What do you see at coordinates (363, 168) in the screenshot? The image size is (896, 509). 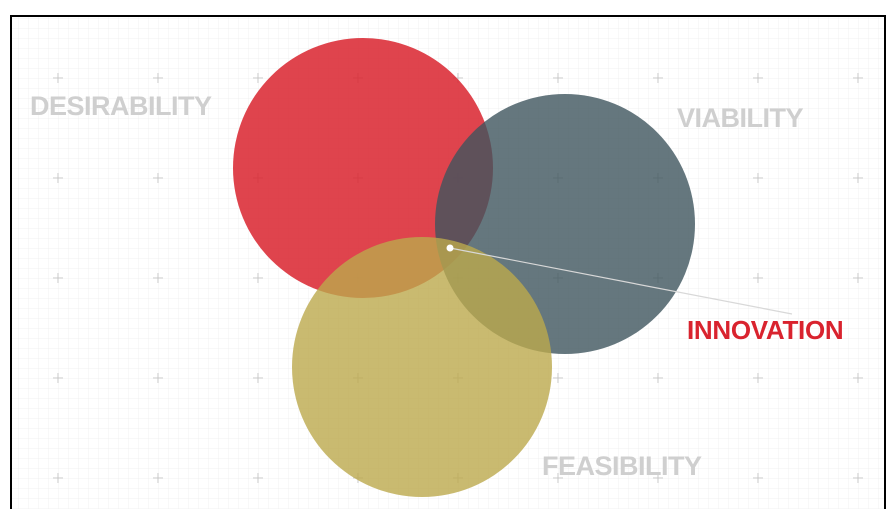 I see `desirability-circle` at bounding box center [363, 168].